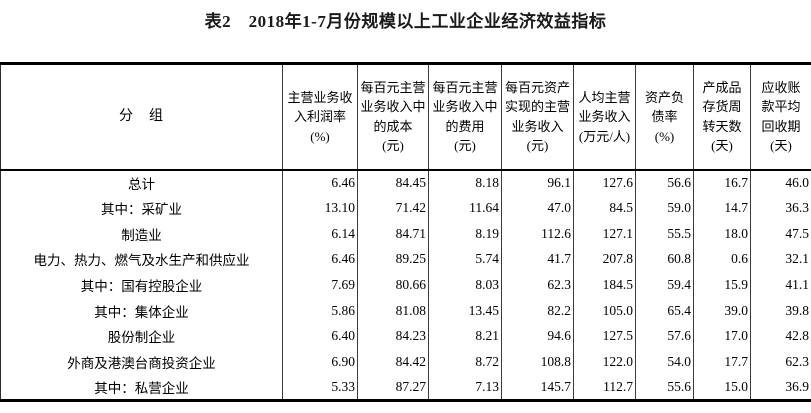 The width and height of the screenshot is (811, 413). I want to click on row-label: 制造业, so click(141, 235).